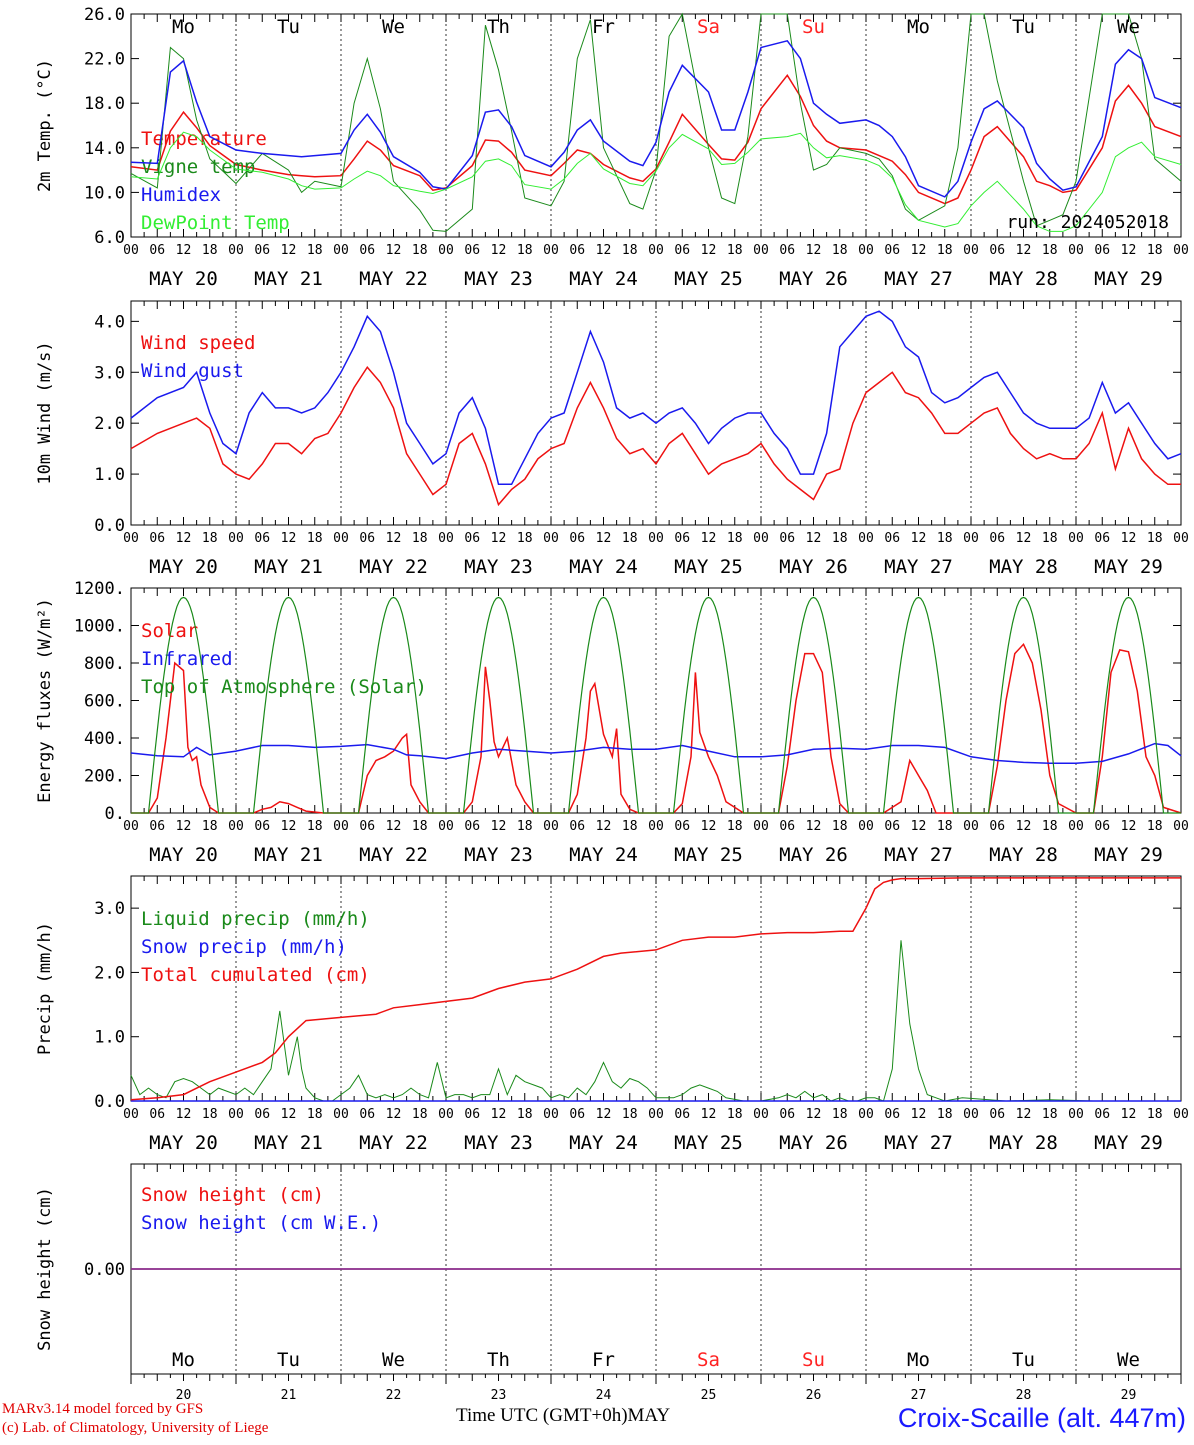 This screenshot has height=1445, width=1194. I want to click on day-number-label: 28, so click(1024, 1395).